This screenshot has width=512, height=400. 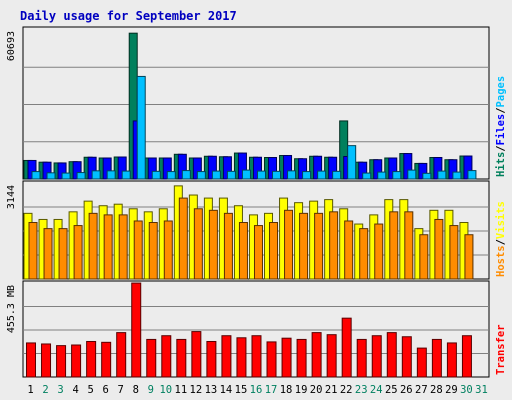 I want to click on side-legend: Hosts/Visits, so click(x=501, y=239).